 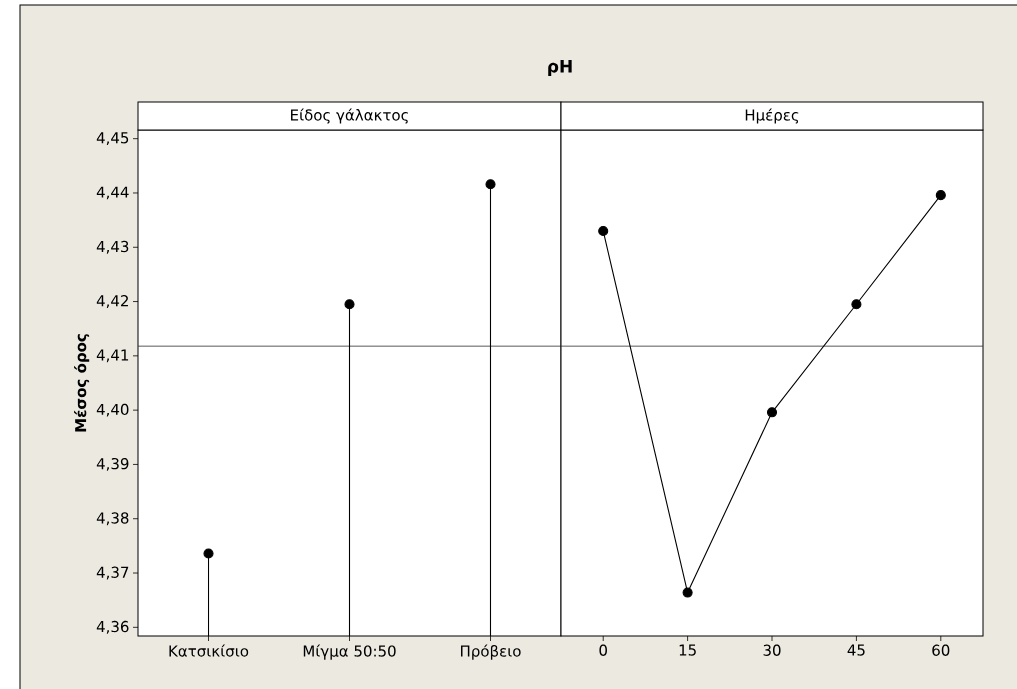 What do you see at coordinates (349, 116) in the screenshot?
I see `chart-subtitle: Είδος γάλακτος` at bounding box center [349, 116].